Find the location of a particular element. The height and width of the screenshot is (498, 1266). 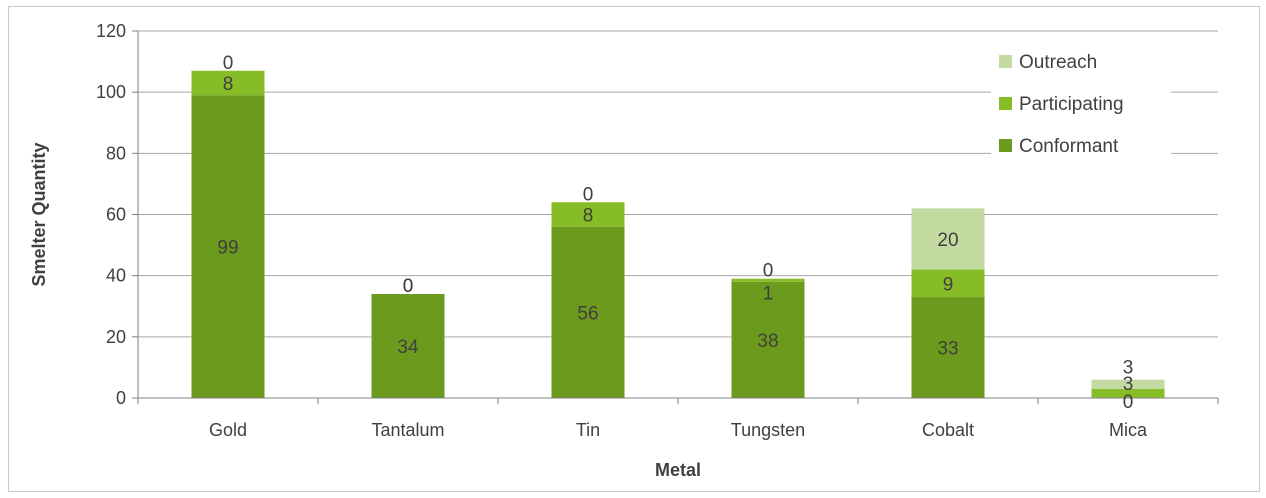

data-label-conformant: 56 is located at coordinates (587, 313).